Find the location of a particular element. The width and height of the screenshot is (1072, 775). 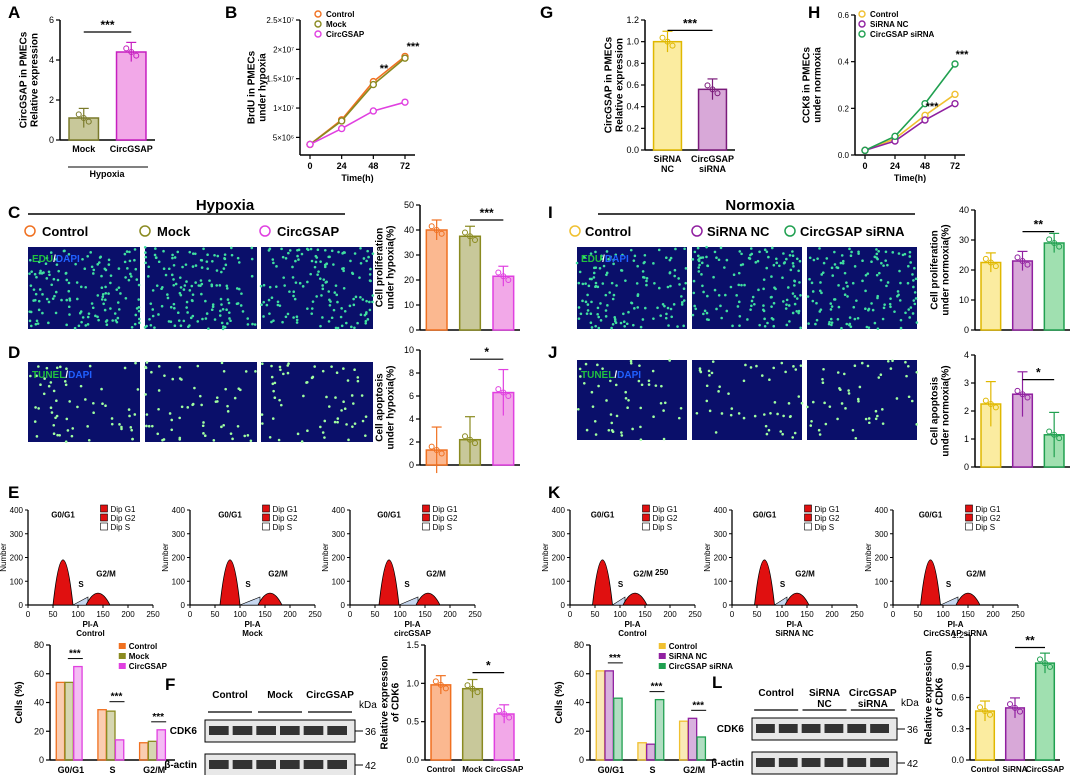

y-tick-label: 4 is located at coordinates (966, 355).